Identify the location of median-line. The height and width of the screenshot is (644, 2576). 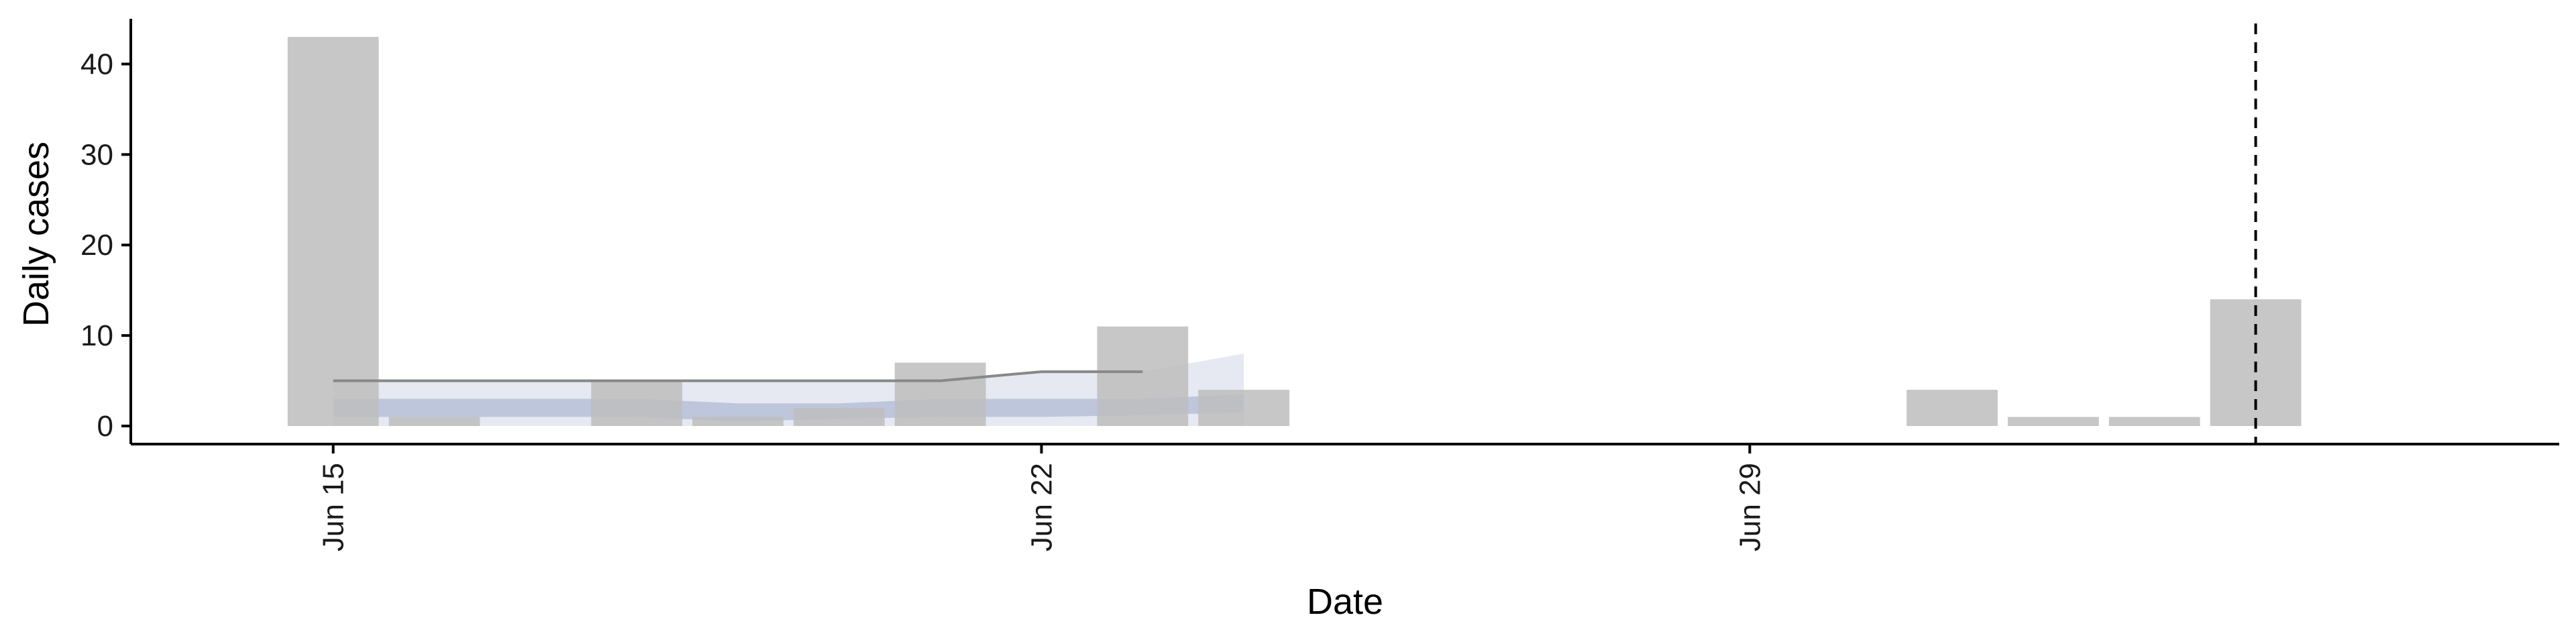
(738, 376).